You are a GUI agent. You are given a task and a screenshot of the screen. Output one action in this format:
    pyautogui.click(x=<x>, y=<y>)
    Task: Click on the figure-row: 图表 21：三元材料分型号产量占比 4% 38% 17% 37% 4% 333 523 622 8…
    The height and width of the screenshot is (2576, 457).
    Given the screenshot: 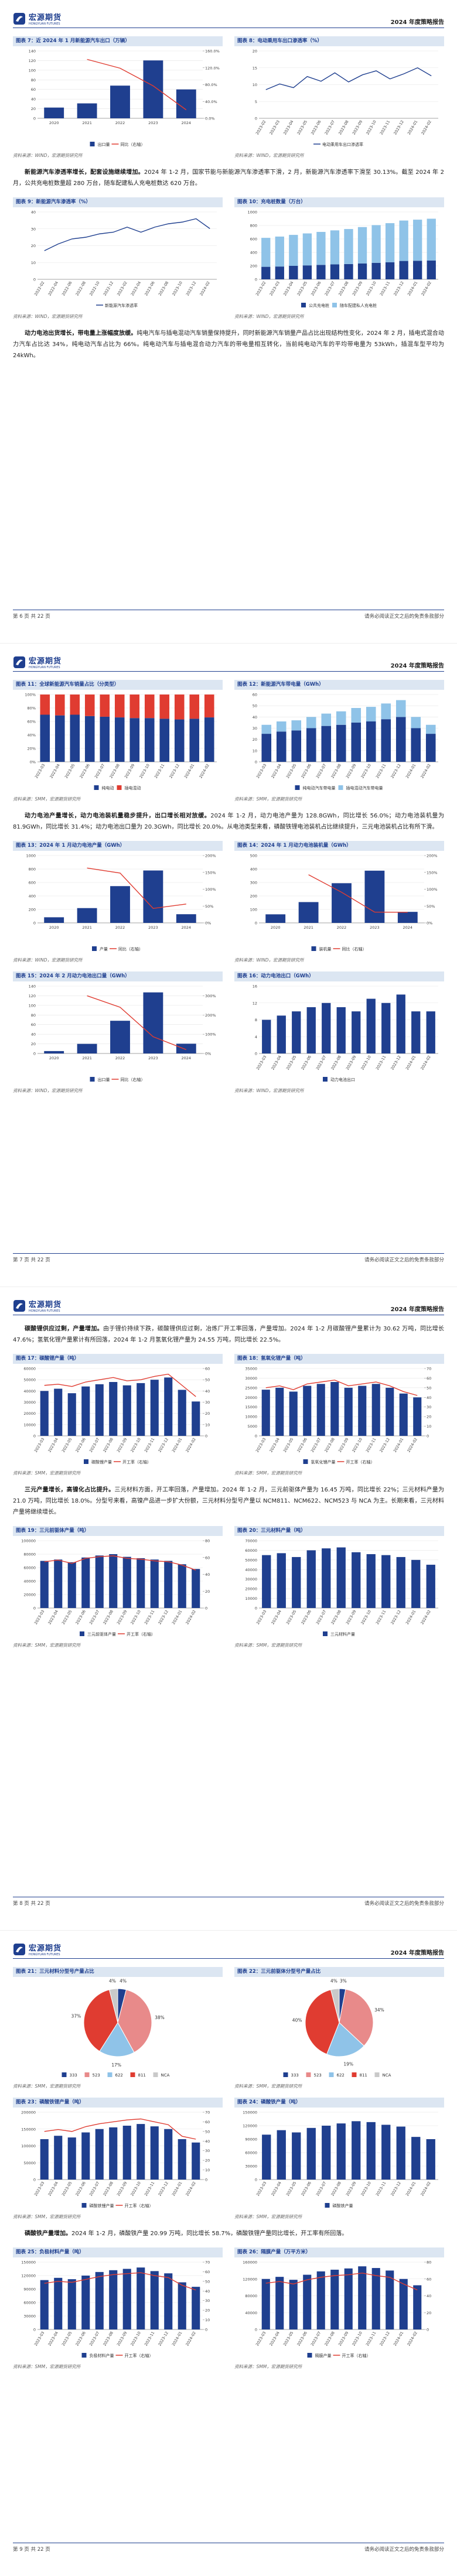 What is the action you would take?
    pyautogui.click(x=228, y=2028)
    